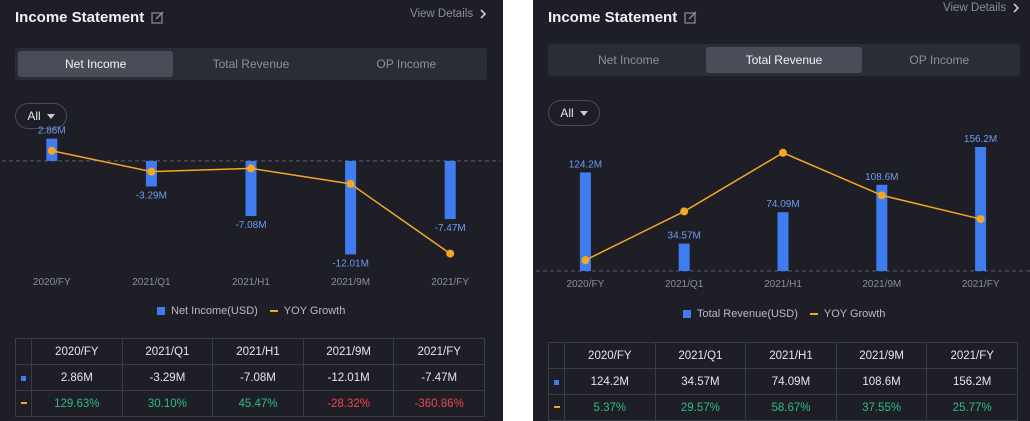  I want to click on bar-value-label: -7.47M, so click(450, 228).